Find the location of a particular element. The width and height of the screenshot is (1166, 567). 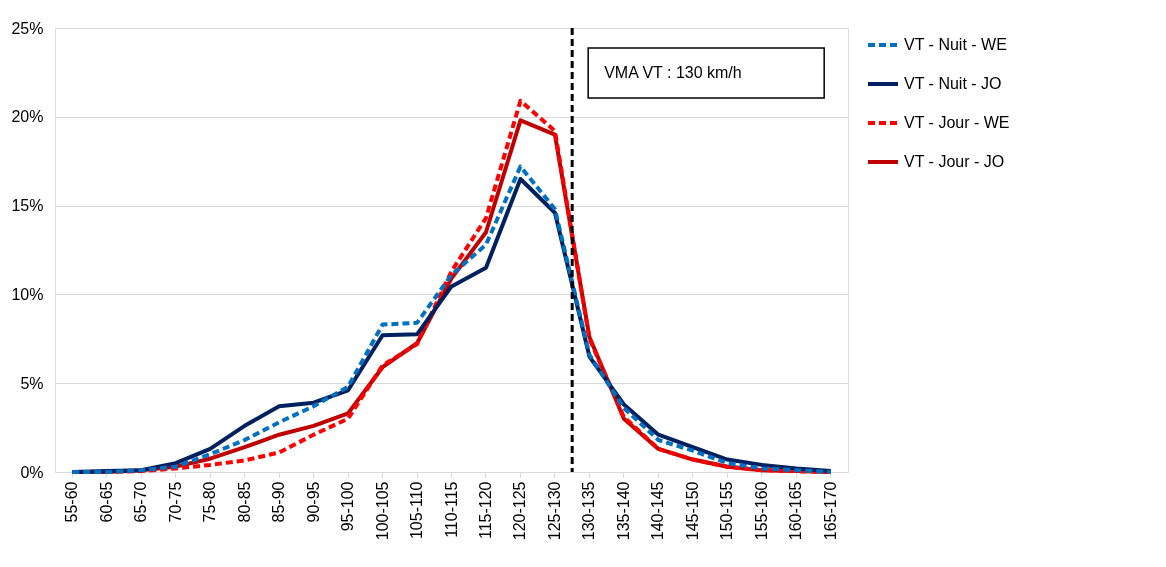

x-tick-label: 55-60 is located at coordinates (72, 502).